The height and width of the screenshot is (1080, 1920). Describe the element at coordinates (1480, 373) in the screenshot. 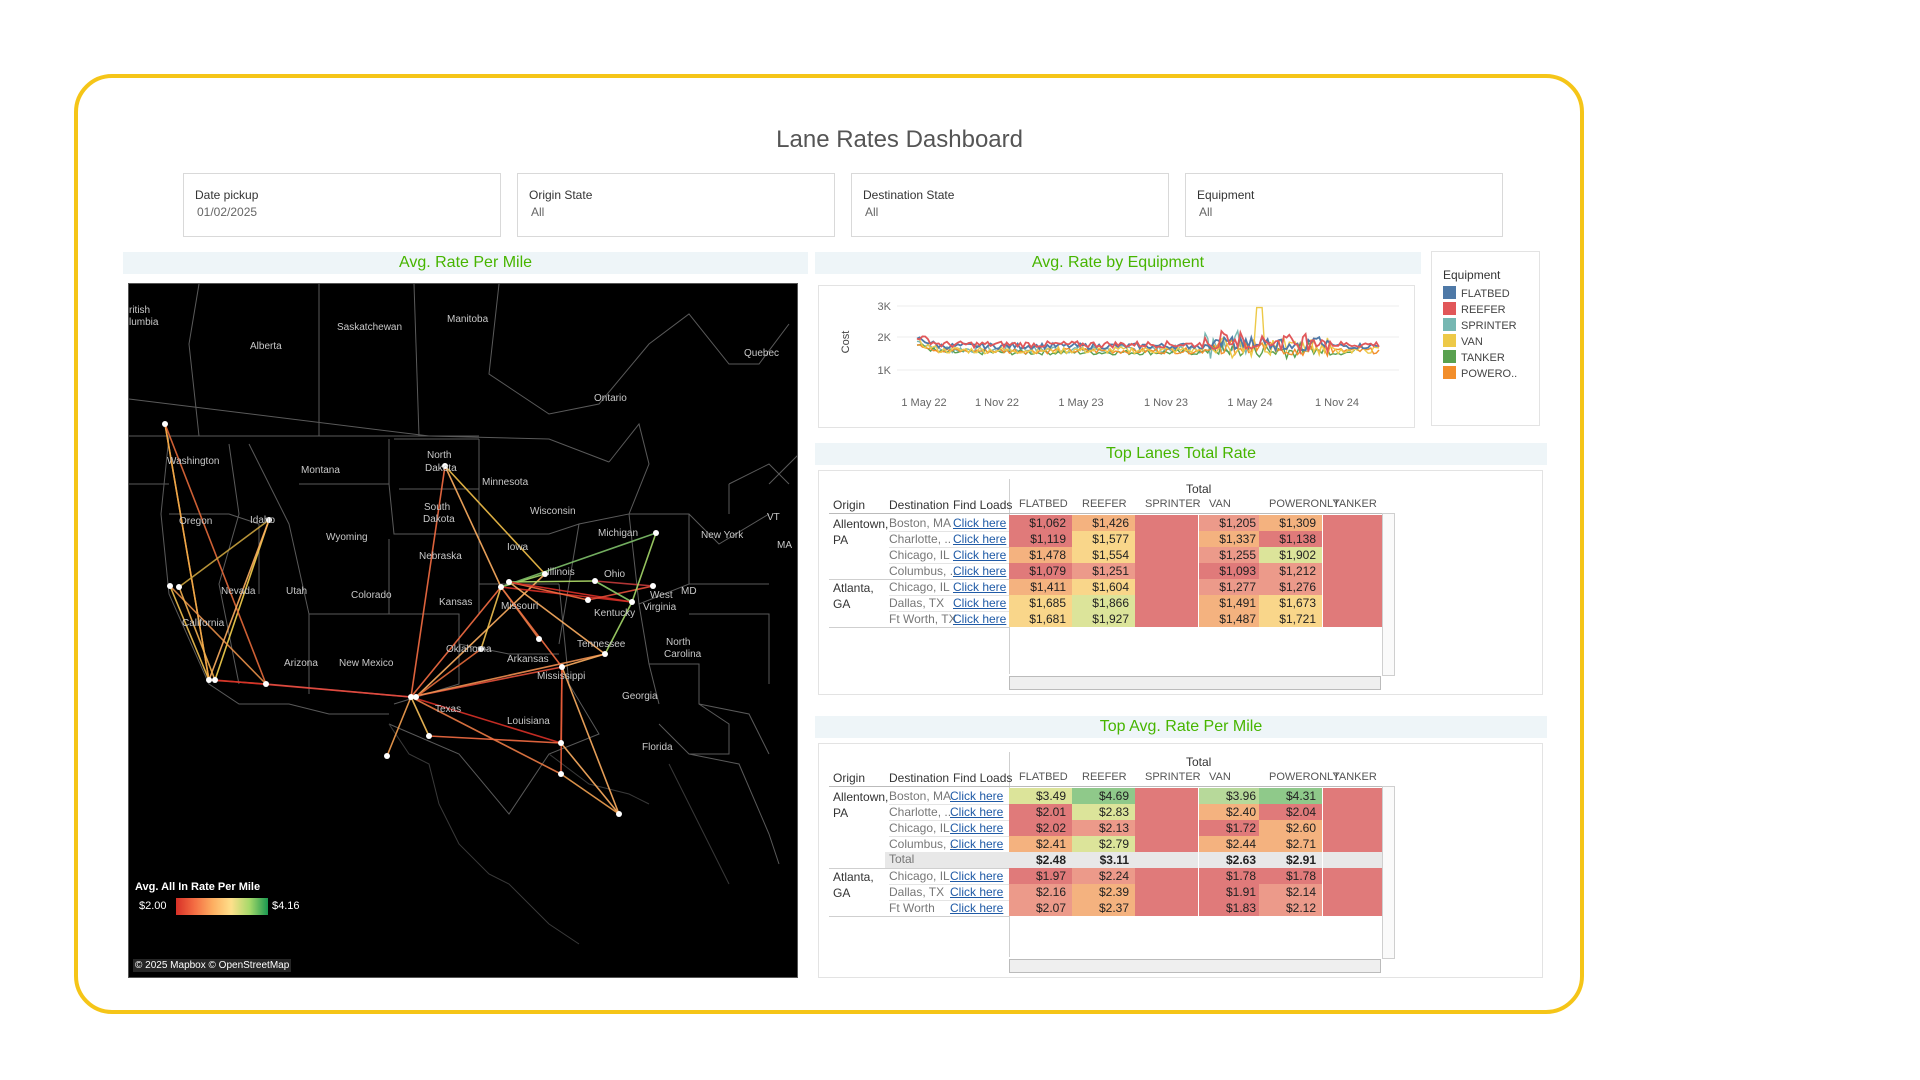

I see `legend-item-poweronly: POWERO..` at that location.